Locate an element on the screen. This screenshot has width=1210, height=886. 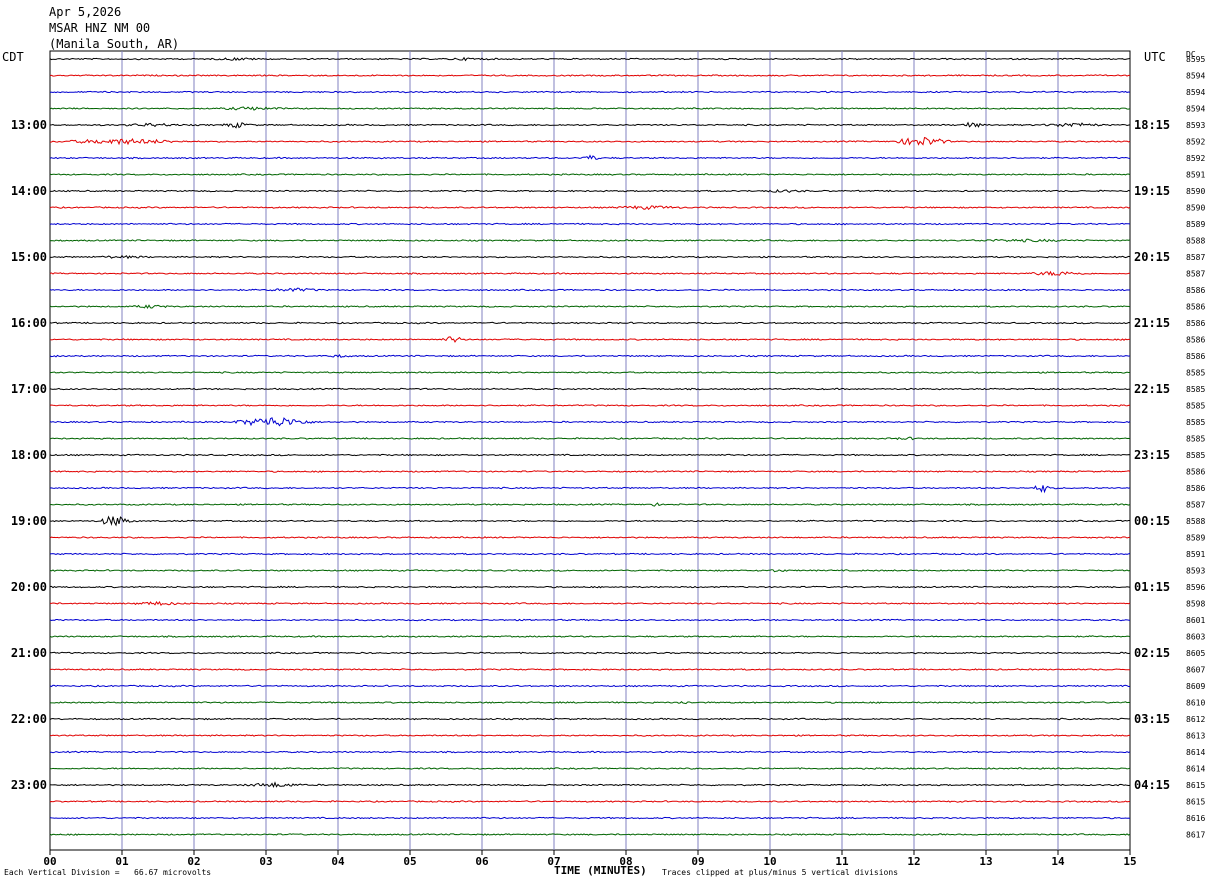
left-hour-label: 22:00 is located at coordinates (29, 719).